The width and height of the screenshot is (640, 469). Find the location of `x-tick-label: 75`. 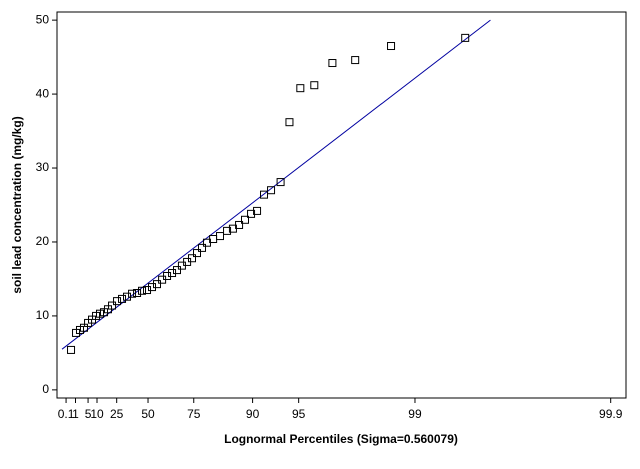

x-tick-label: 75 is located at coordinates (194, 414).